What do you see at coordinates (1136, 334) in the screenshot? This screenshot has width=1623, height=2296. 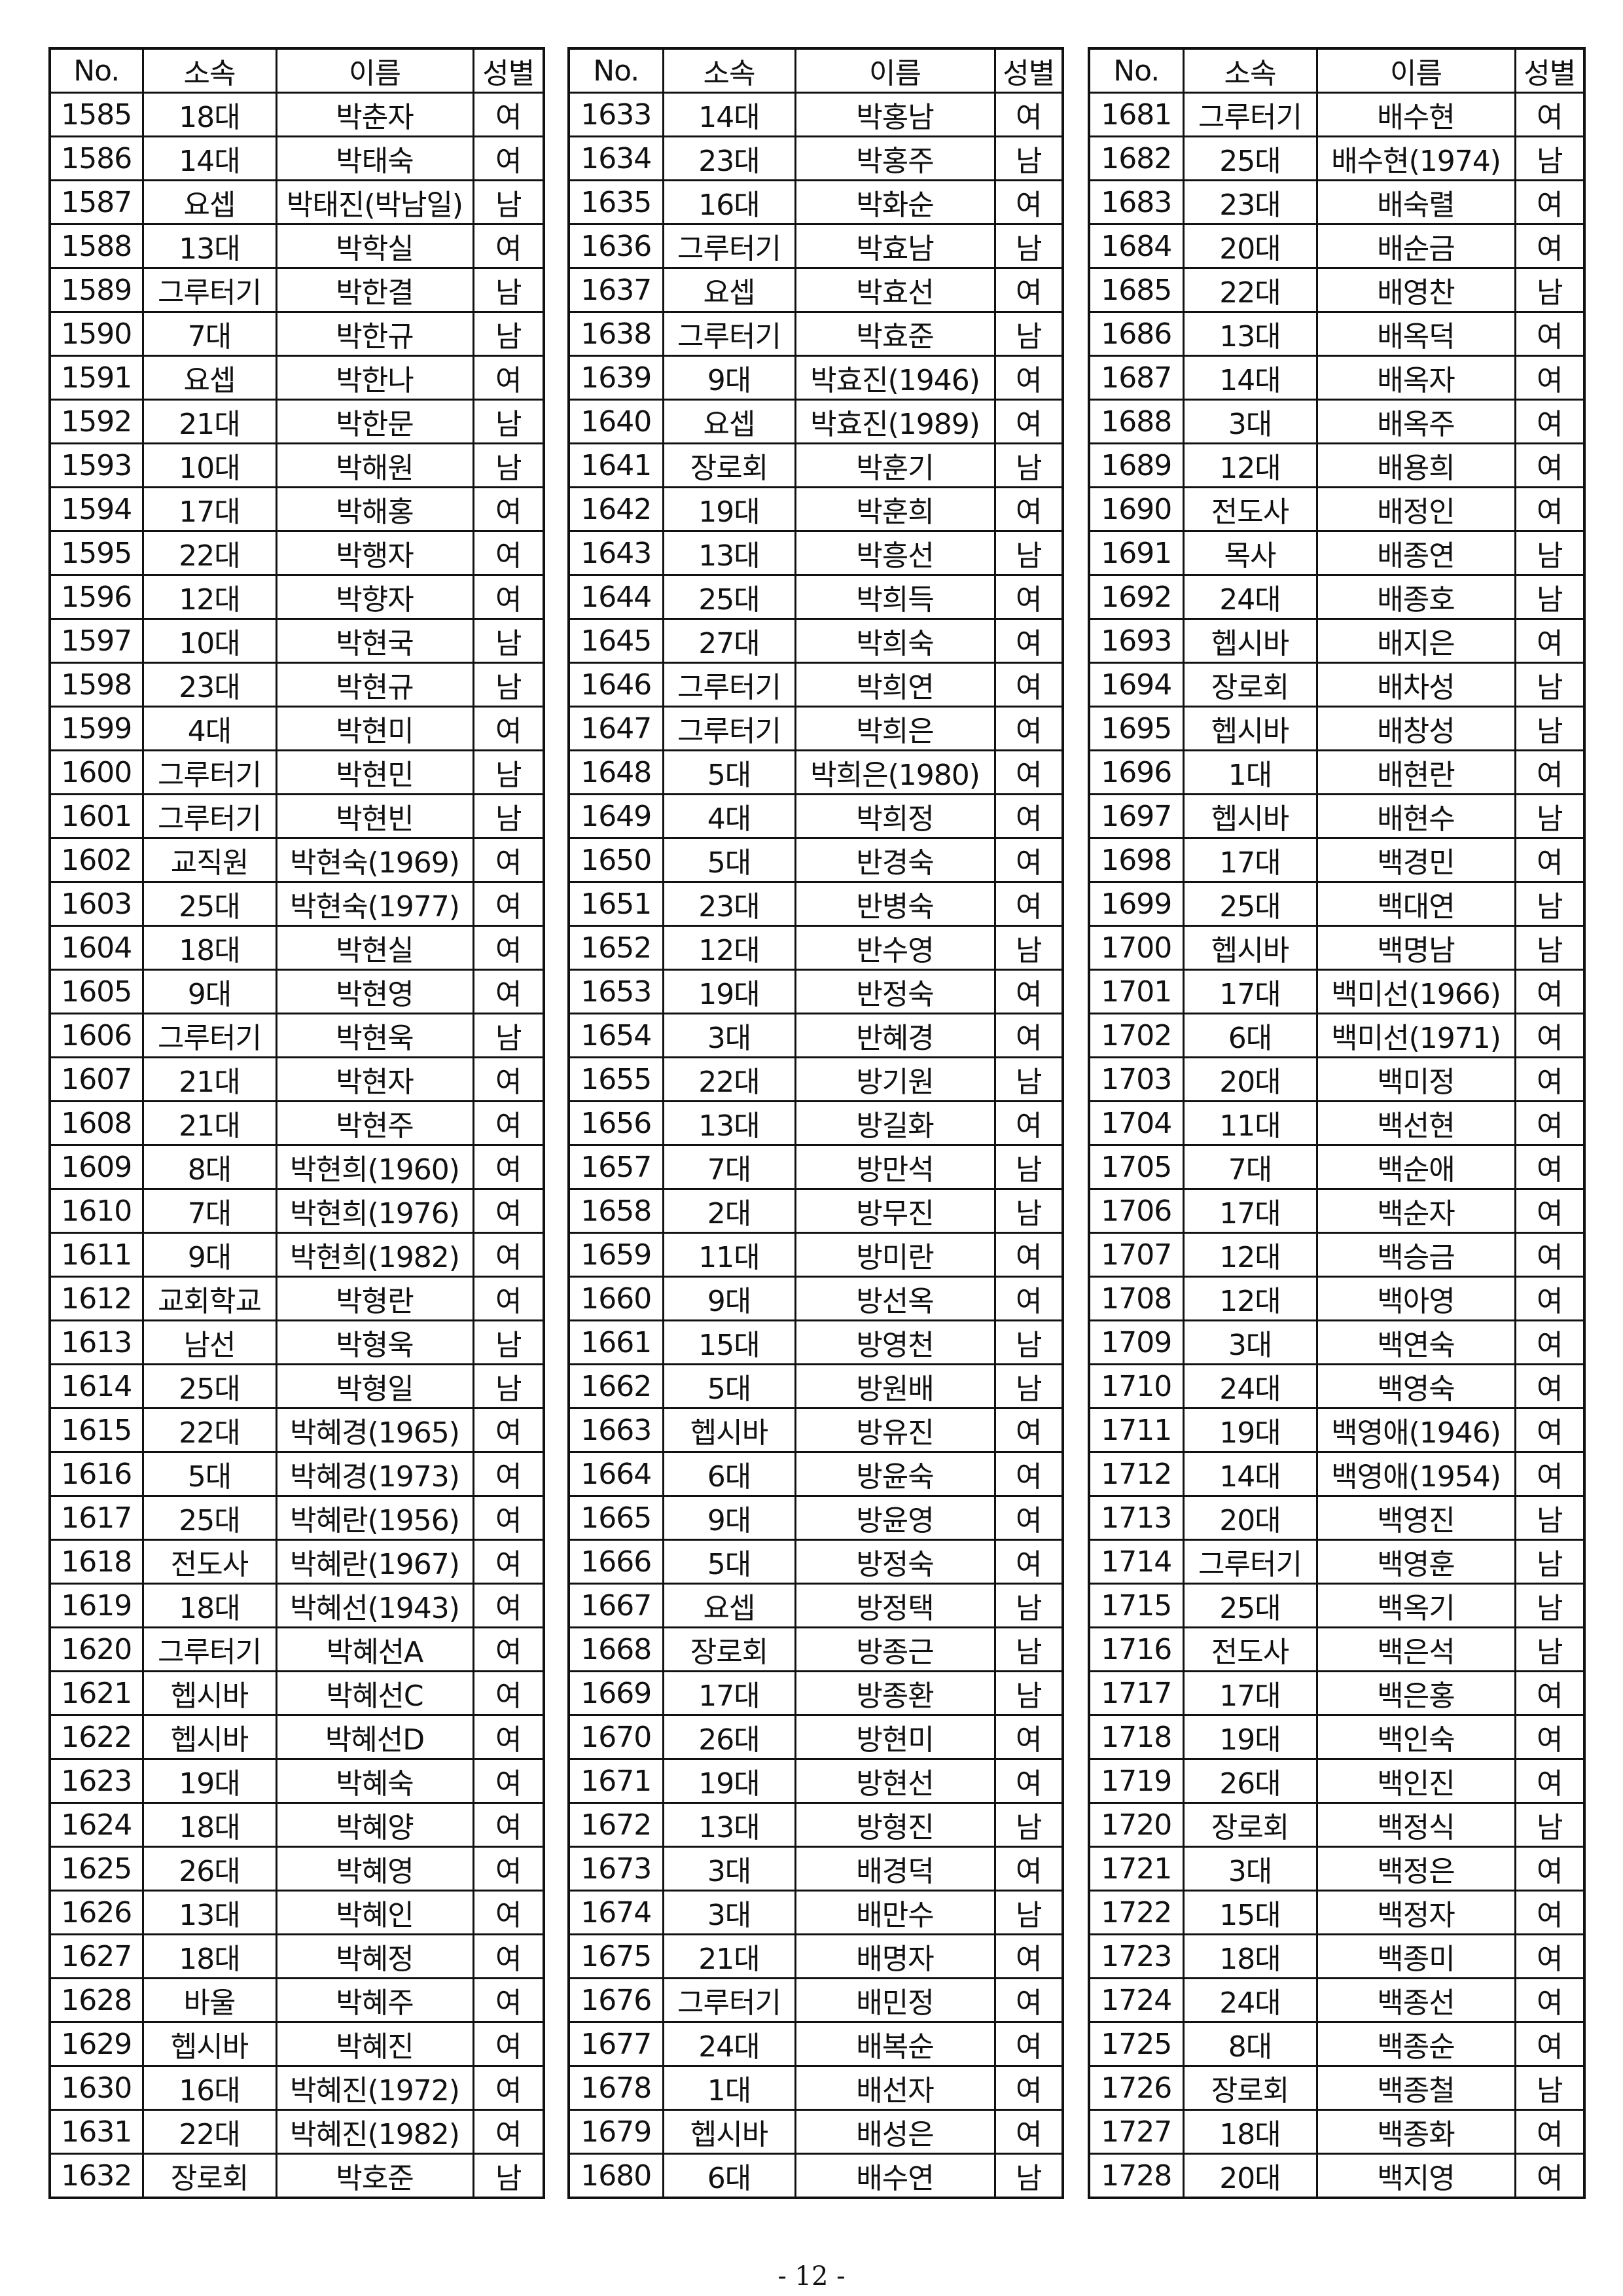 I see `cell-no: 1686` at bounding box center [1136, 334].